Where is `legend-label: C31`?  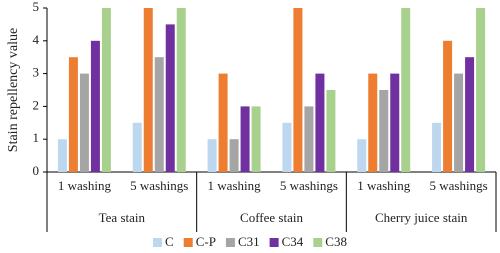 legend-label: C31 is located at coordinates (249, 241).